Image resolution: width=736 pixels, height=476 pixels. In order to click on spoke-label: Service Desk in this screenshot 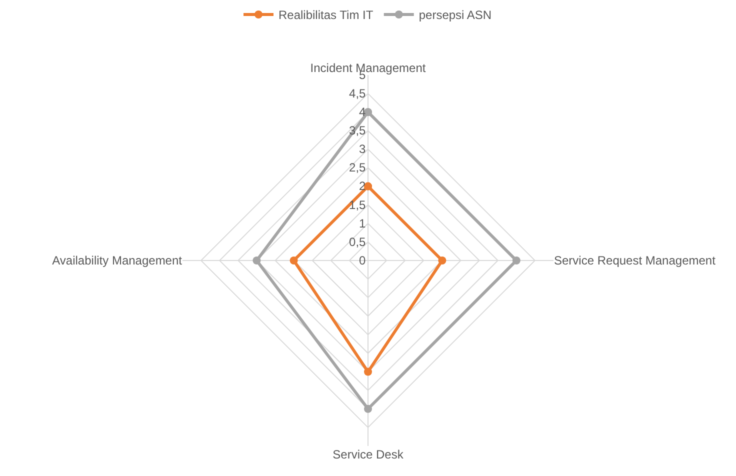, I will do `click(368, 455)`.